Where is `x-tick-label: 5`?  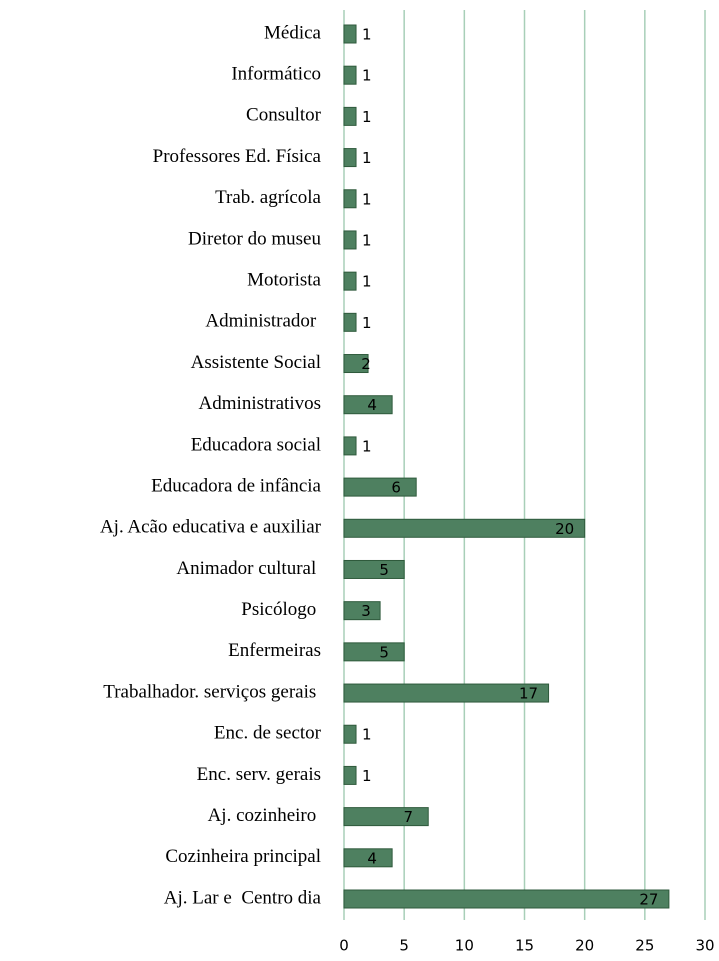
x-tick-label: 5 is located at coordinates (404, 946).